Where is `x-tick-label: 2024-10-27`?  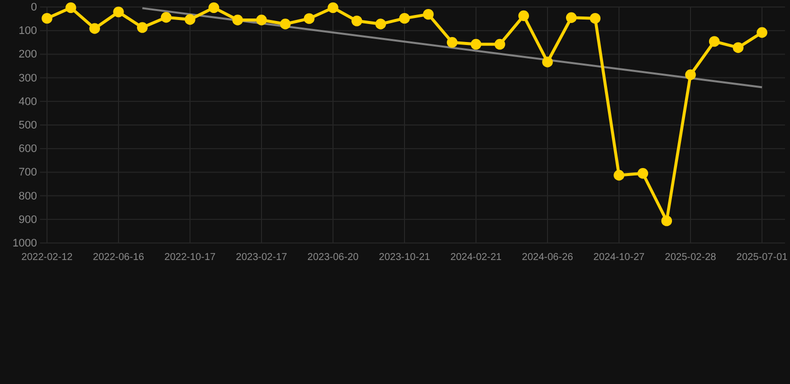
x-tick-label: 2024-10-27 is located at coordinates (619, 258).